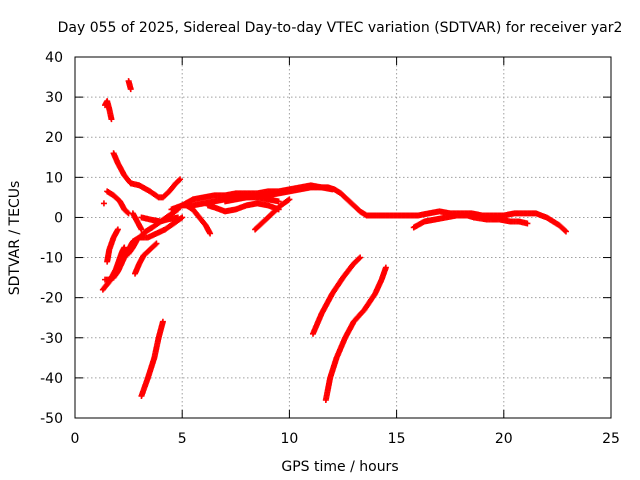 This screenshot has height=480, width=640. I want to click on series-t22, so click(355, 333).